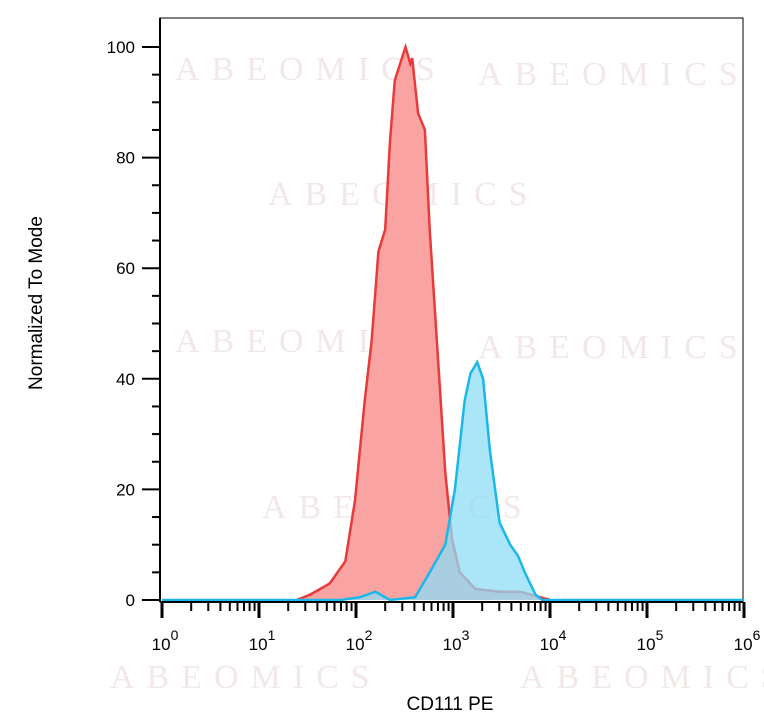  What do you see at coordinates (450, 704) in the screenshot?
I see `x-axis-label: CD111 PE` at bounding box center [450, 704].